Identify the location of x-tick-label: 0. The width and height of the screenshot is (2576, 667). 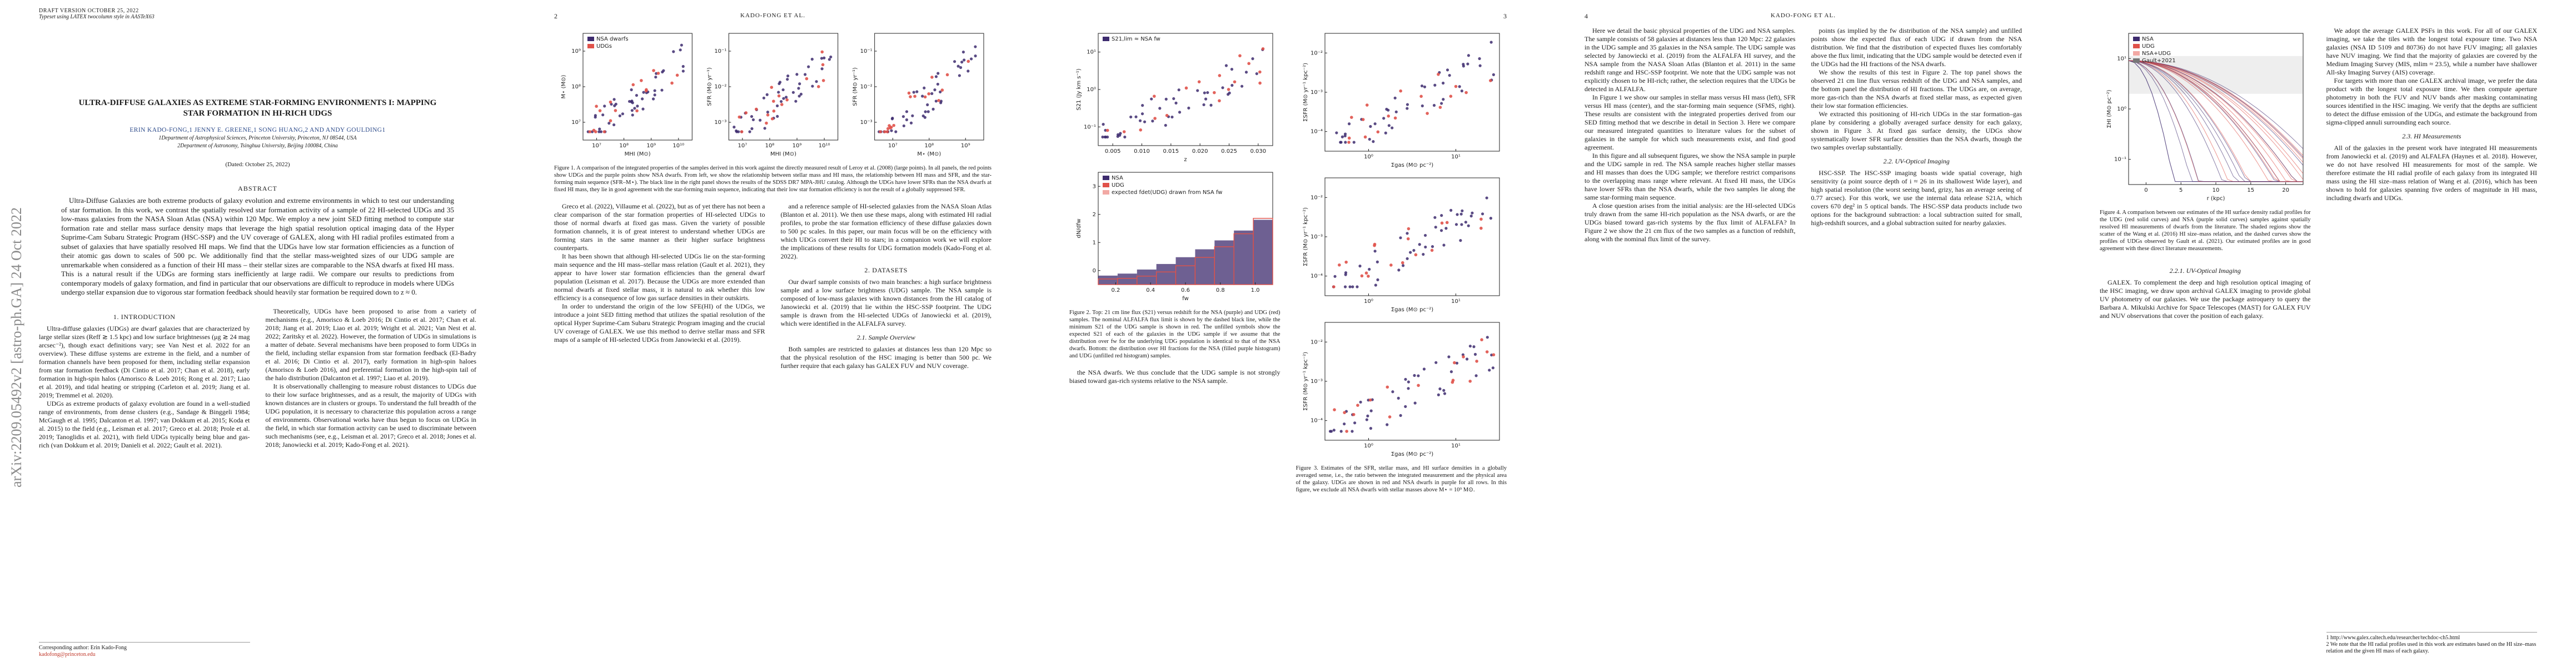
(2146, 190).